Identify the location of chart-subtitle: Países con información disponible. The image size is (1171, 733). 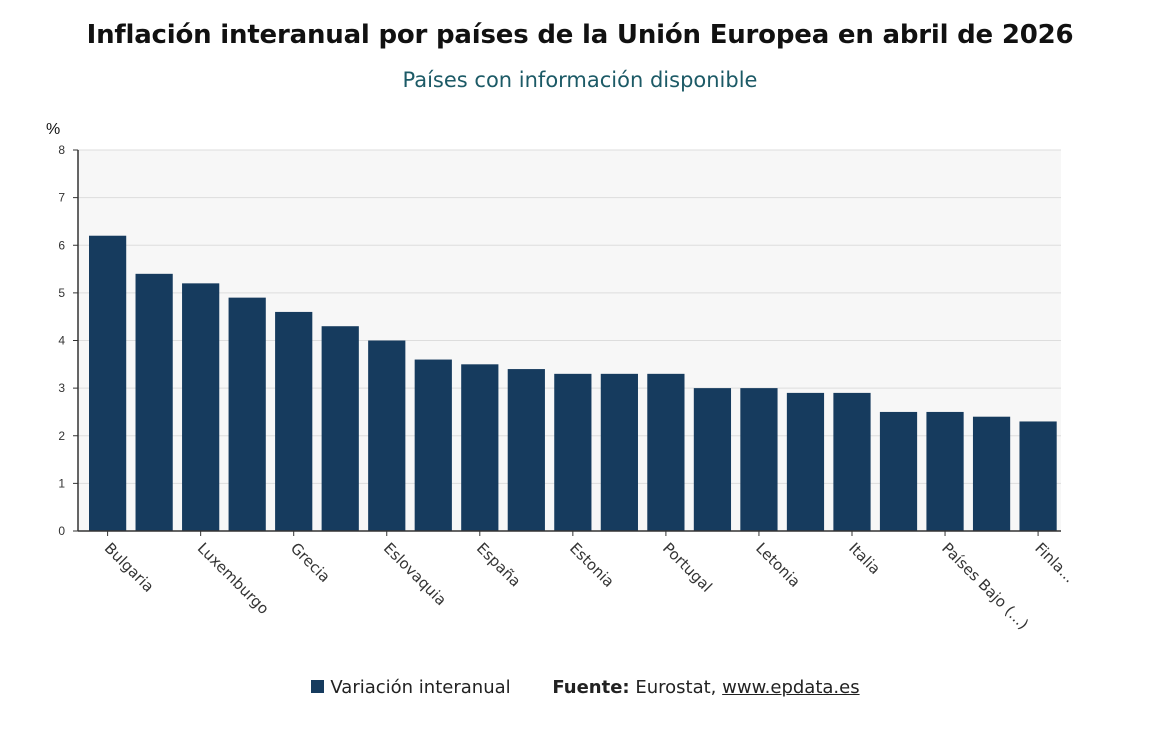
(580, 80).